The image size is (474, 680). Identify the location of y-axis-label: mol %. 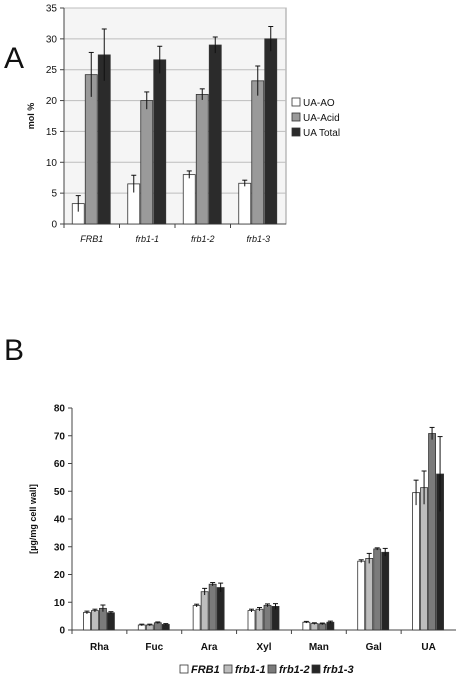
(31, 116).